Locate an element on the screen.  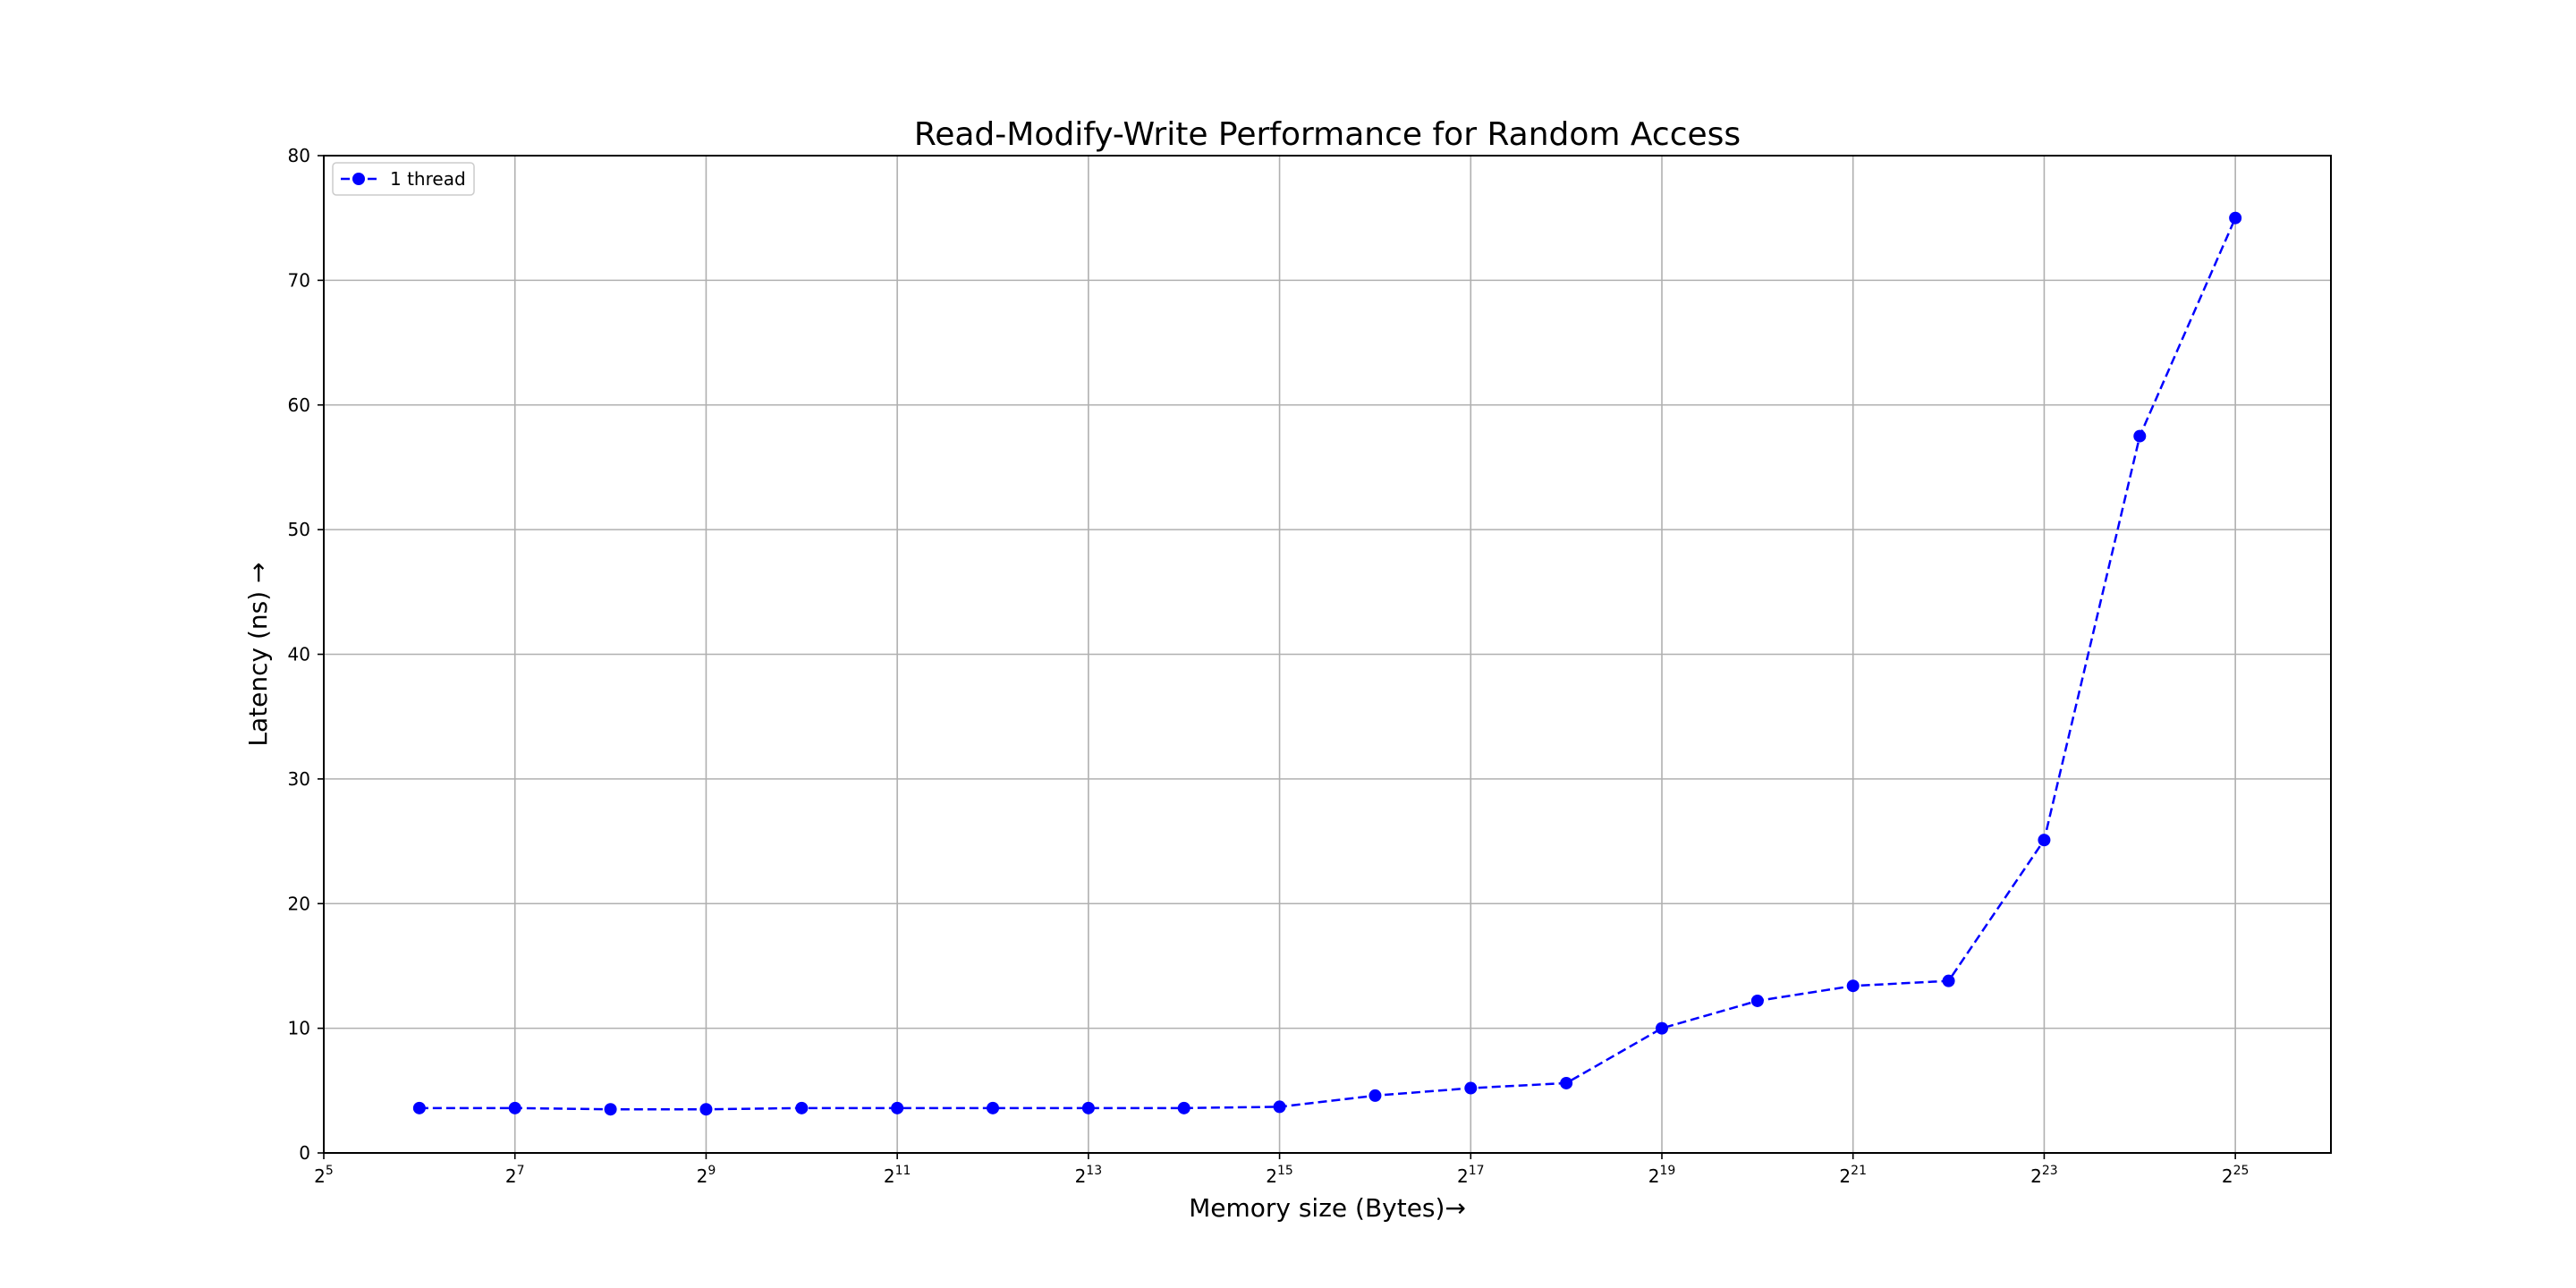
x-tick-label: 219 is located at coordinates (1662, 1175).